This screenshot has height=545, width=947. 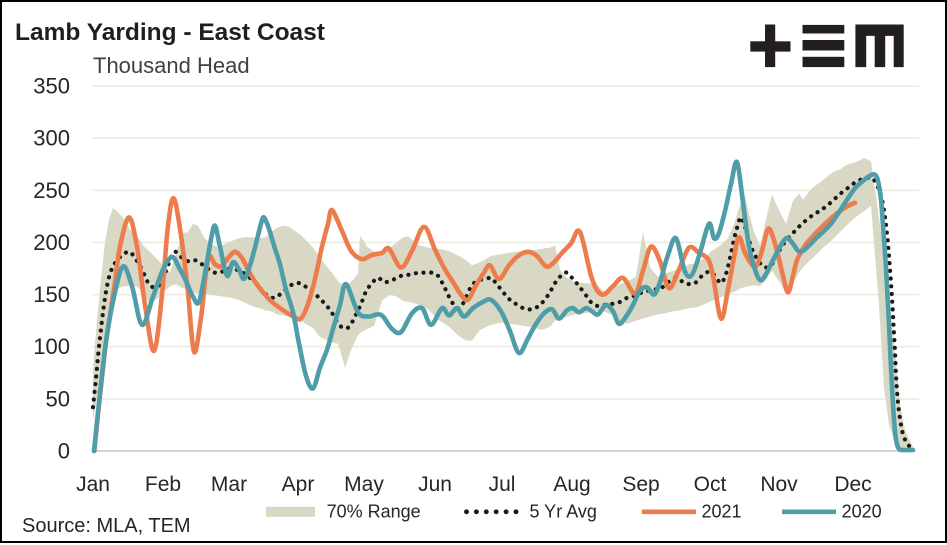 What do you see at coordinates (51, 294) in the screenshot?
I see `svg-text: 150` at bounding box center [51, 294].